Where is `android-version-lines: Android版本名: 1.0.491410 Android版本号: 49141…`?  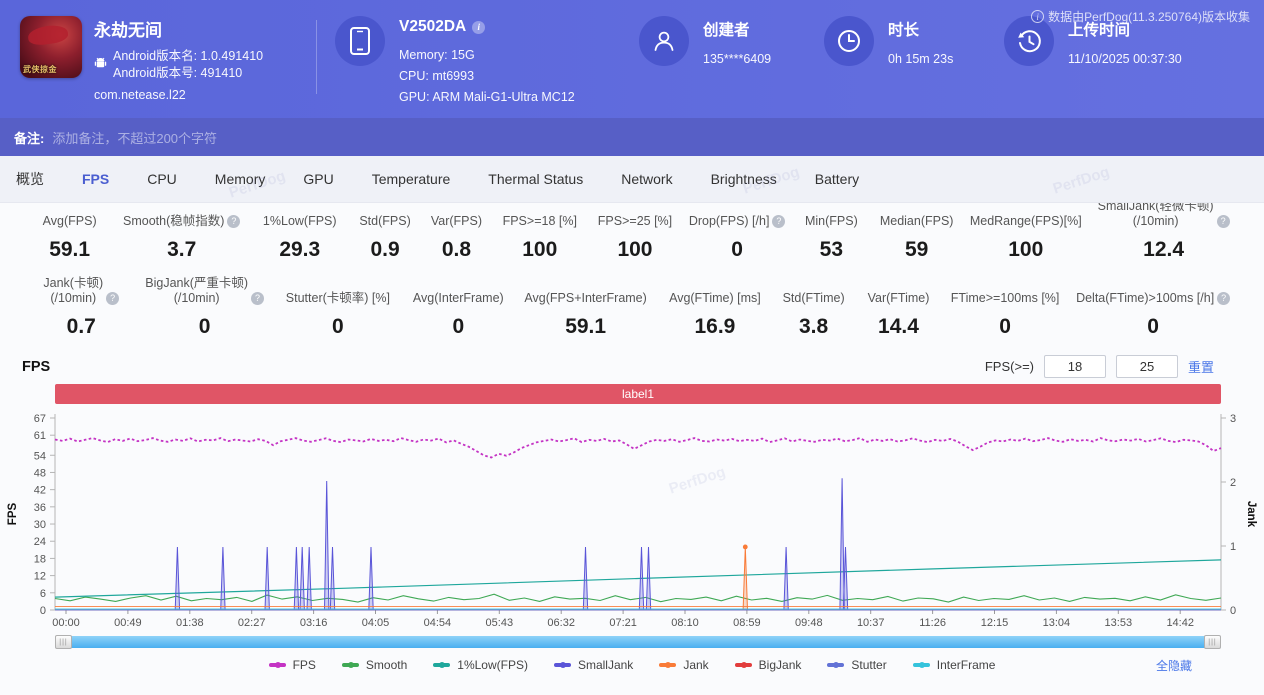 android-version-lines: Android版本名: 1.0.491410 Android版本号: 49141… is located at coordinates (188, 64).